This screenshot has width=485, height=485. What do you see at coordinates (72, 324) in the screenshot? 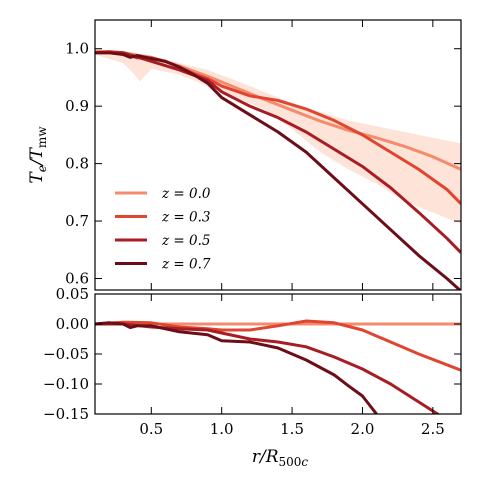
I see `bottom-ytick-label: 0.00` at bounding box center [72, 324].